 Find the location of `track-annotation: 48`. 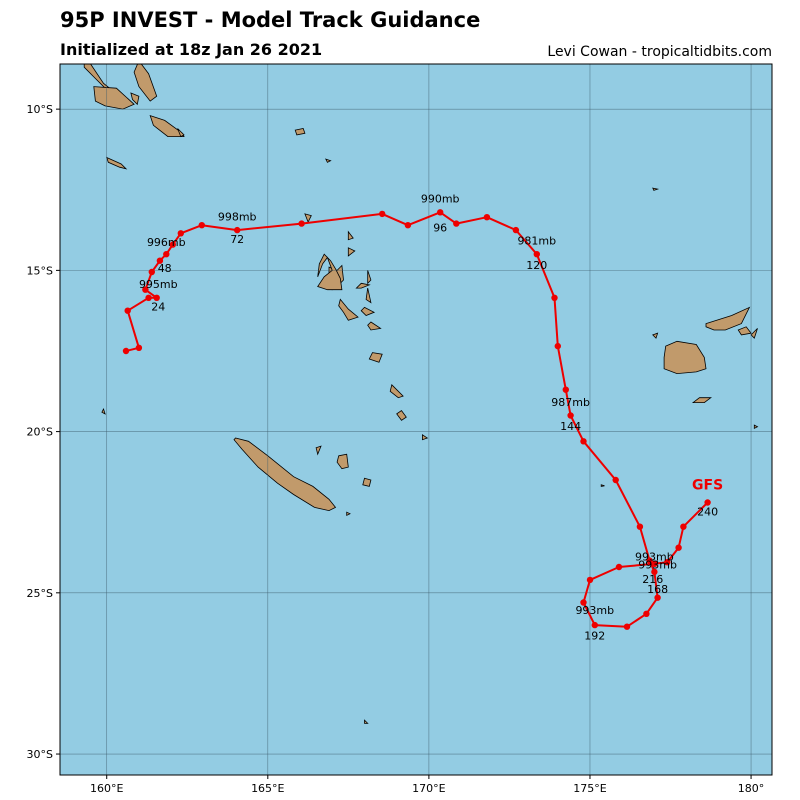

track-annotation: 48 is located at coordinates (165, 268).